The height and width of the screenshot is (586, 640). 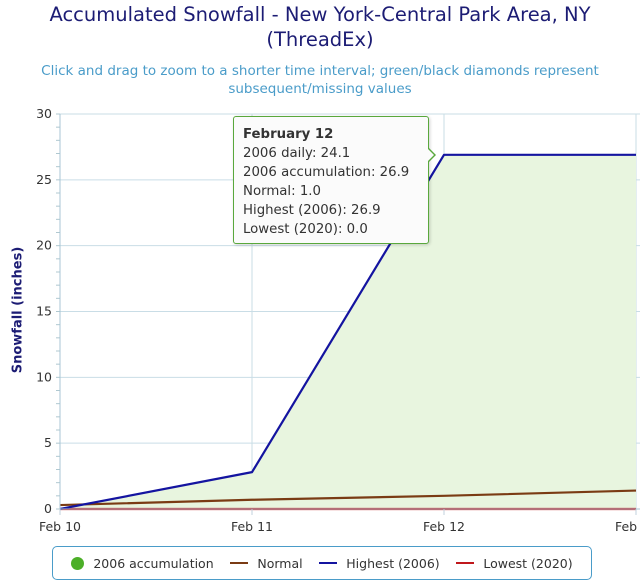 What do you see at coordinates (44, 179) in the screenshot?
I see `y-tick-label: 25` at bounding box center [44, 179].